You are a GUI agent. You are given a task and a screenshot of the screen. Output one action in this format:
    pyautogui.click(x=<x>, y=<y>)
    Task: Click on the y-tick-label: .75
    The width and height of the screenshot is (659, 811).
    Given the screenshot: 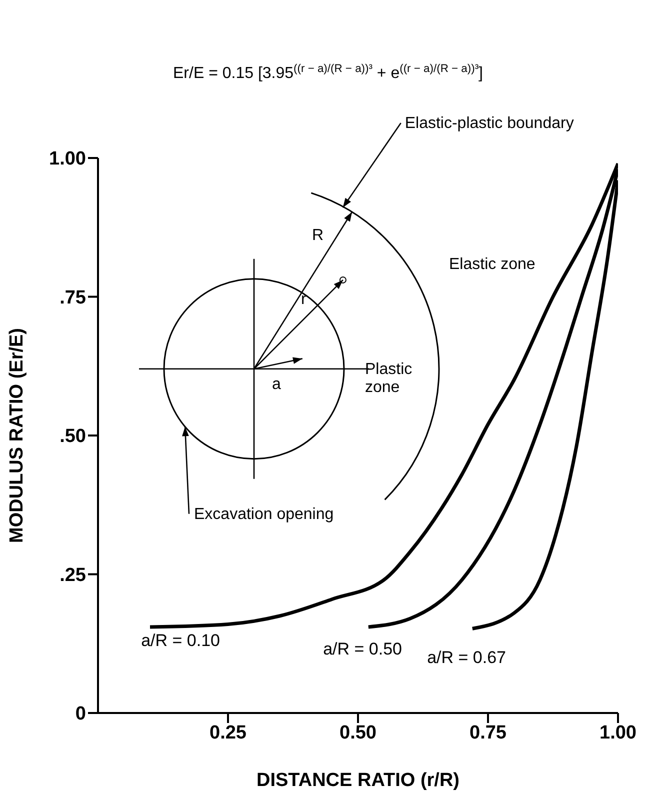 What is the action you would take?
    pyautogui.click(x=73, y=297)
    